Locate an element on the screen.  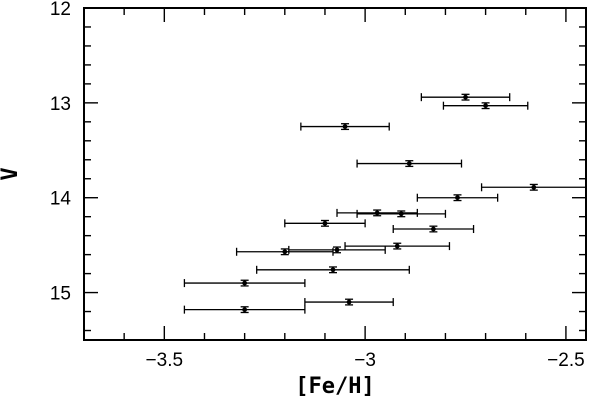
y-axis-label: V is located at coordinates (11, 173).